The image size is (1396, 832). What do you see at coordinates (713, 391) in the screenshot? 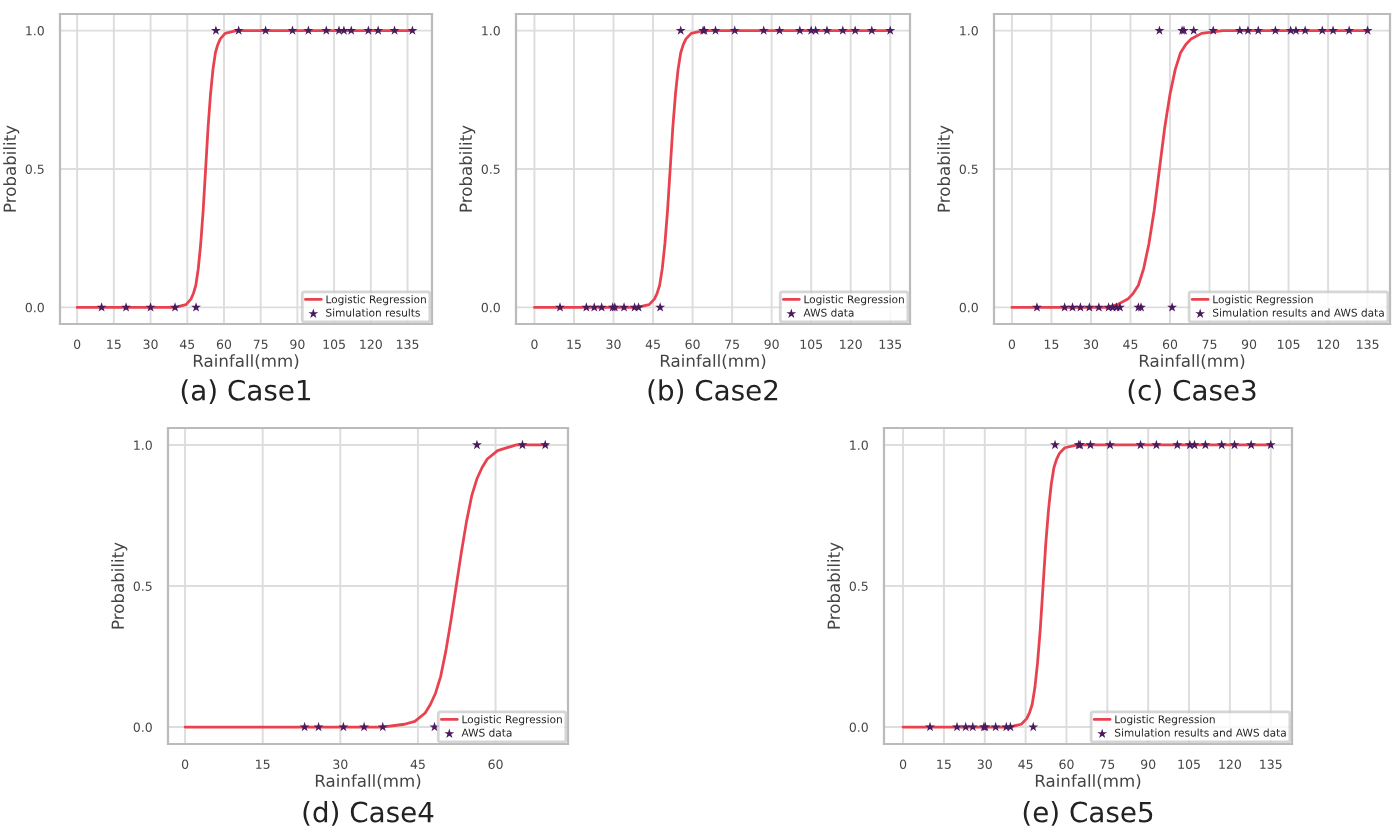
I see `text: (b) Case2` at bounding box center [713, 391].